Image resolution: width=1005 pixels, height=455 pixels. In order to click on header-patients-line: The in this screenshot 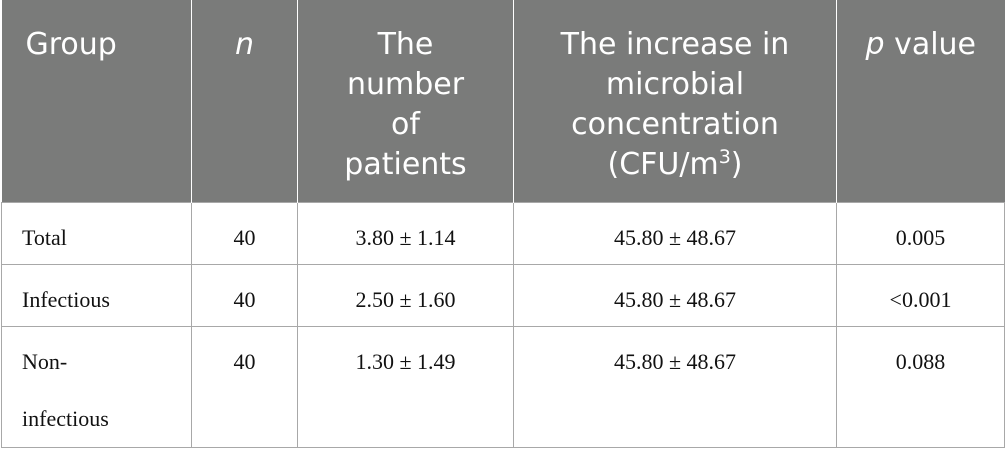, I will do `click(405, 44)`.